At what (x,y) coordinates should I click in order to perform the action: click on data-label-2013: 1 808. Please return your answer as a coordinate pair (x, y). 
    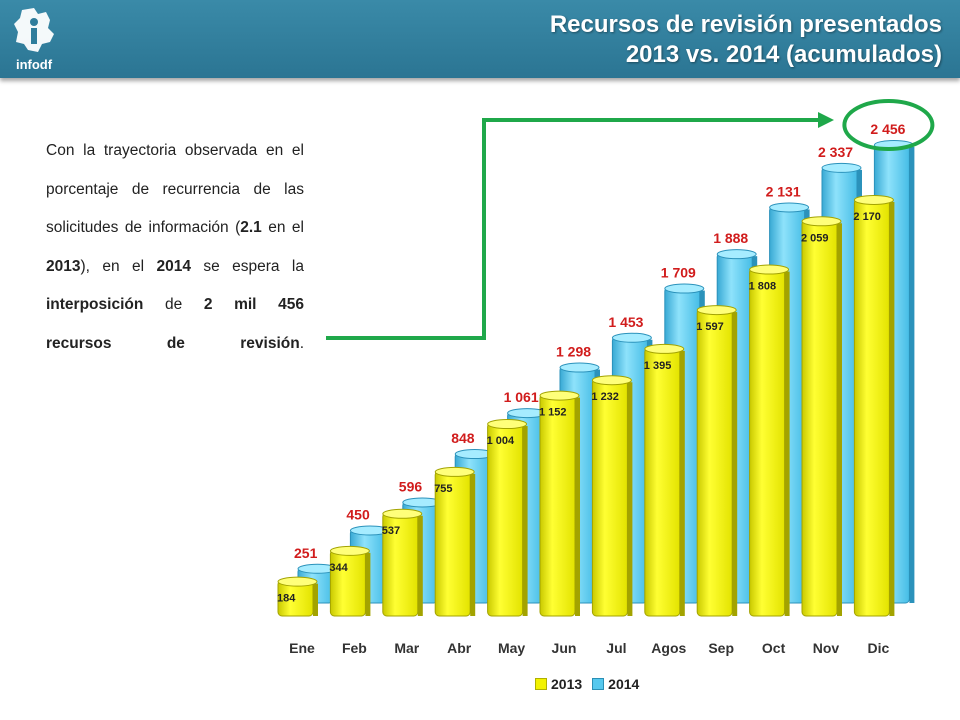
    Looking at the image, I should click on (763, 287).